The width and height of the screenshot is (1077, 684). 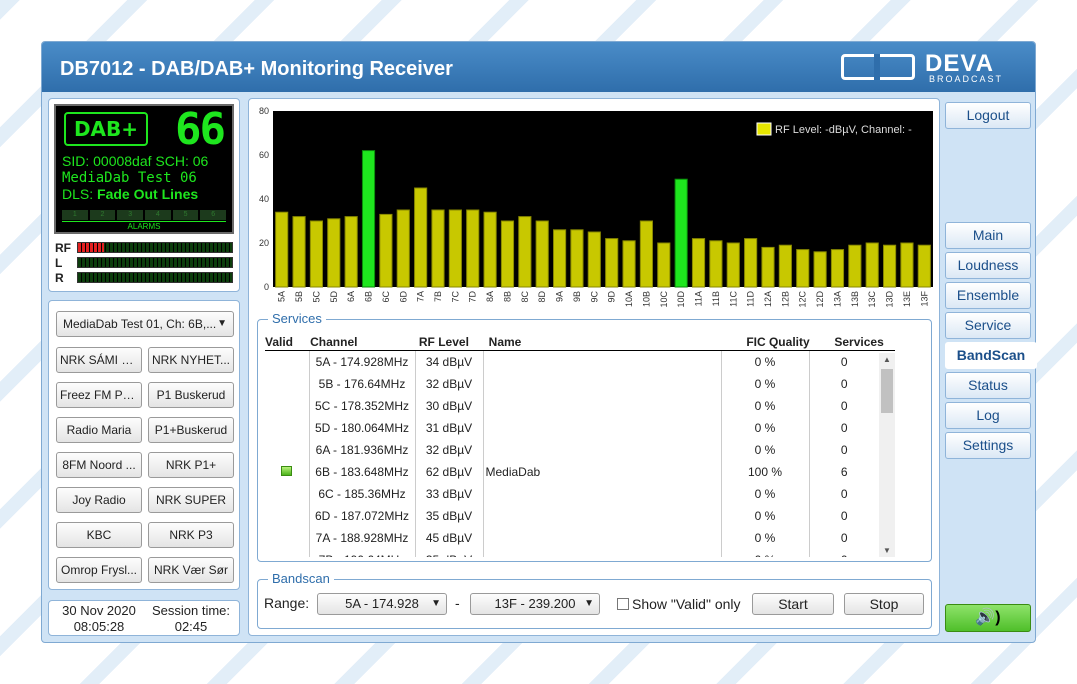 I want to click on service-dropdown: MediaDab Test 01, Ch: 6B,... ▼, so click(x=145, y=324).